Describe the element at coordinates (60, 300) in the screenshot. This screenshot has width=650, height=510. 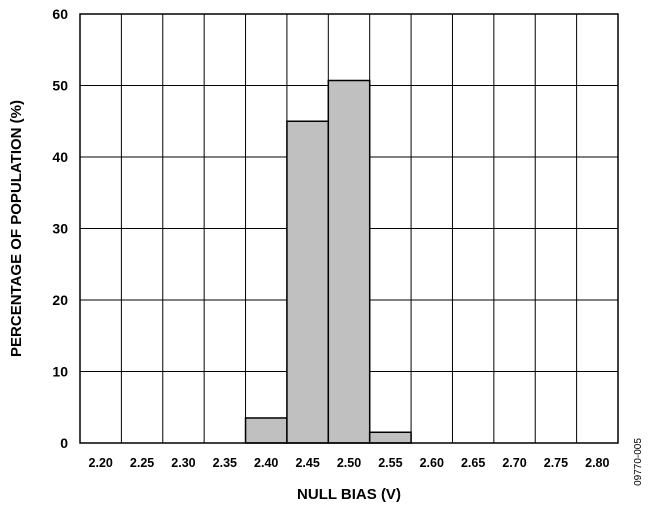
I see `y-tick-label: 20` at that location.